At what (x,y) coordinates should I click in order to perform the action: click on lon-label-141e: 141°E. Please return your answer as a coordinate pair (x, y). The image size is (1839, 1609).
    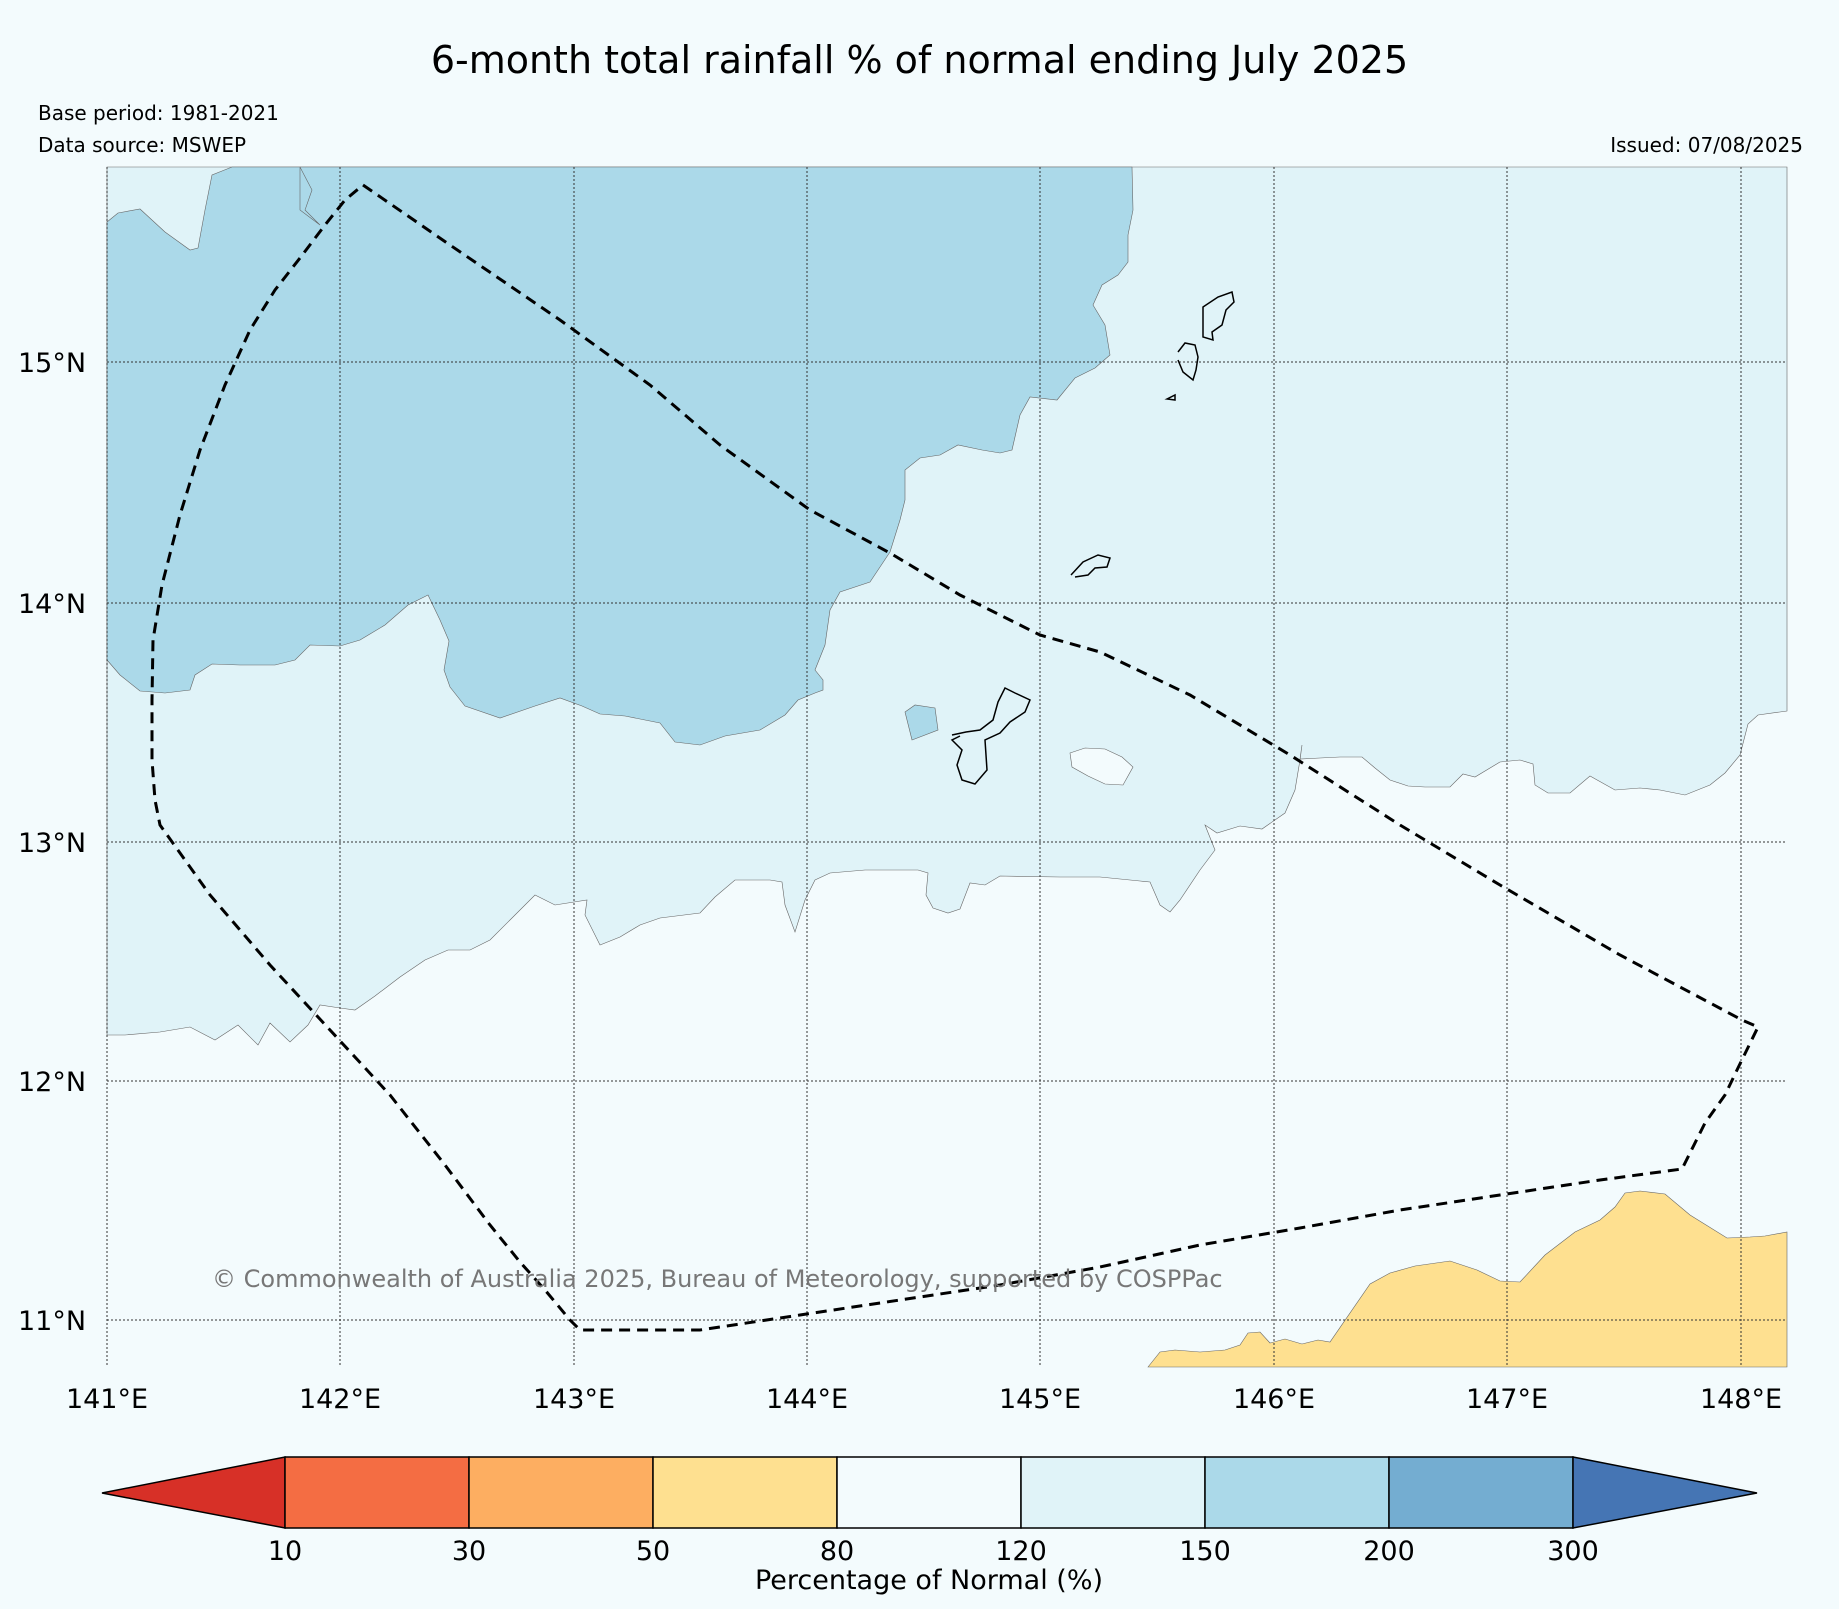
    Looking at the image, I should click on (107, 1399).